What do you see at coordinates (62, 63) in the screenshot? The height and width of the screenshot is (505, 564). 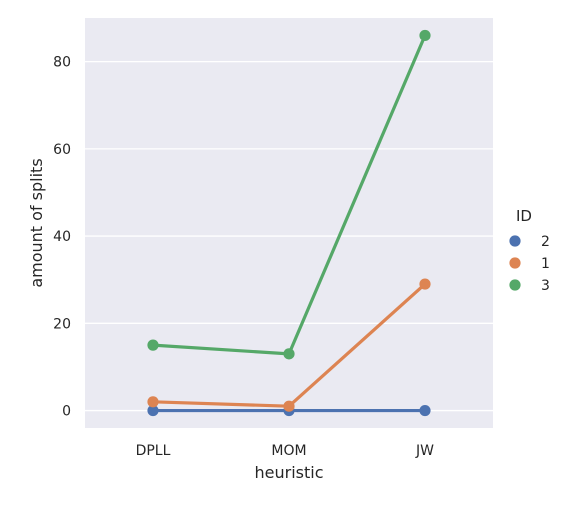 I see `y-tick-label: 80` at bounding box center [62, 63].